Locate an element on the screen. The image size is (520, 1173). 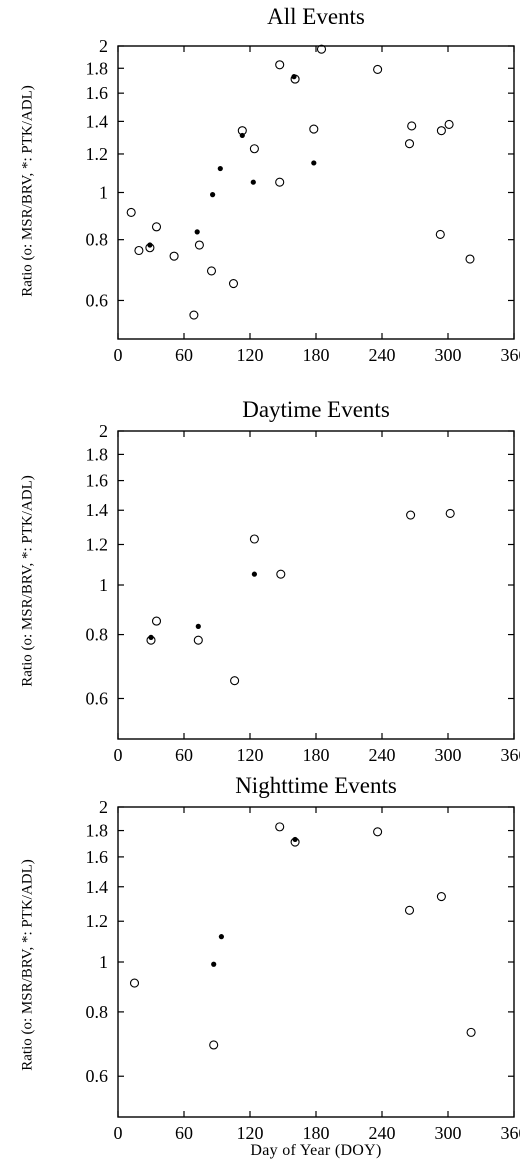
chart-title: Daytime Events is located at coordinates (316, 409).